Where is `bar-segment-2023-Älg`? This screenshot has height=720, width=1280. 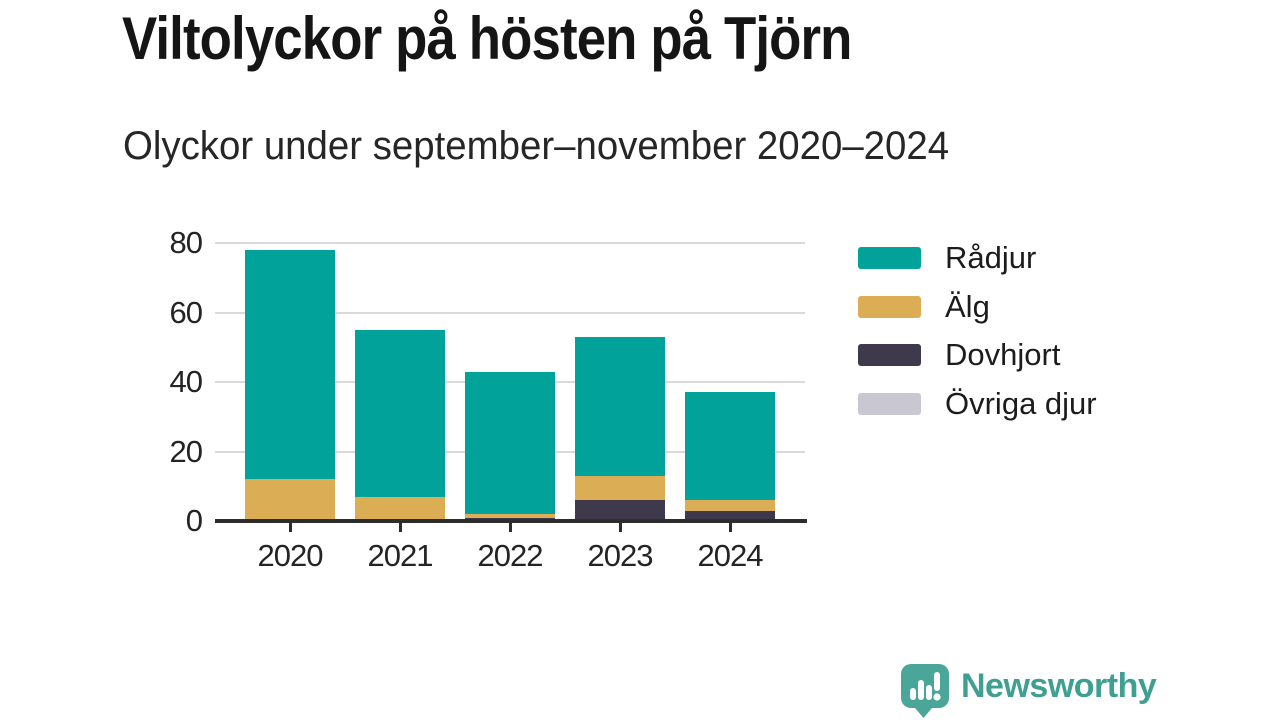 bar-segment-2023-Älg is located at coordinates (620, 488).